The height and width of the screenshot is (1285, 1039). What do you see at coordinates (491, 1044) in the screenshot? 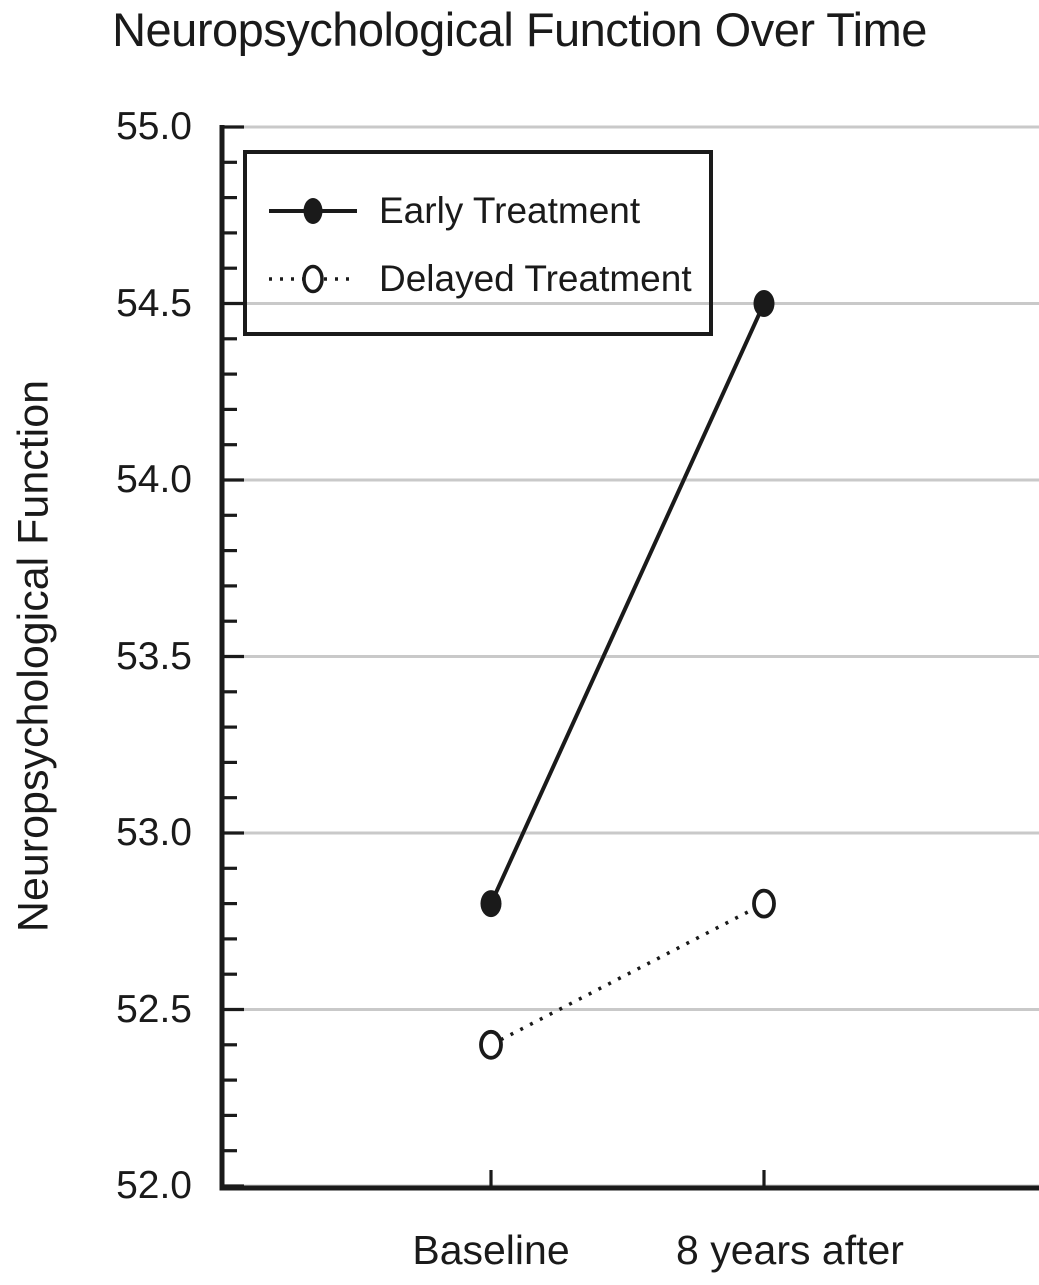
I see `data-point-delayed-treatment-baseline` at bounding box center [491, 1044].